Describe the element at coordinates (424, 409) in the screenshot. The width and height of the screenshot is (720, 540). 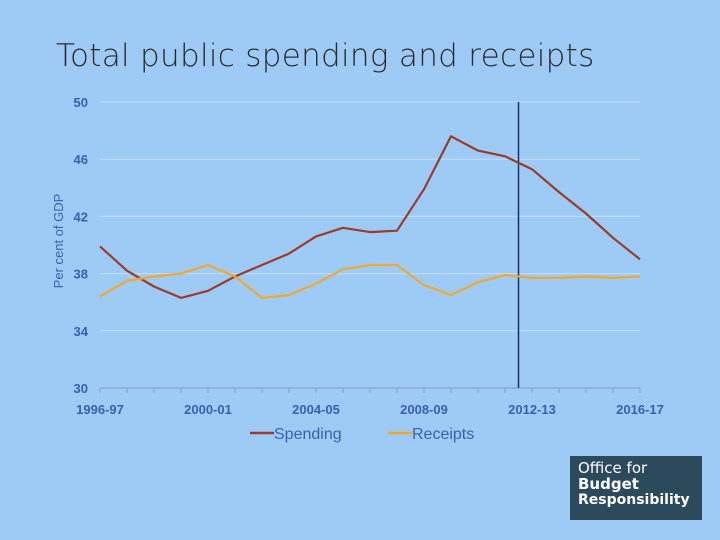
I see `x-tick-label: 2008-09` at that location.